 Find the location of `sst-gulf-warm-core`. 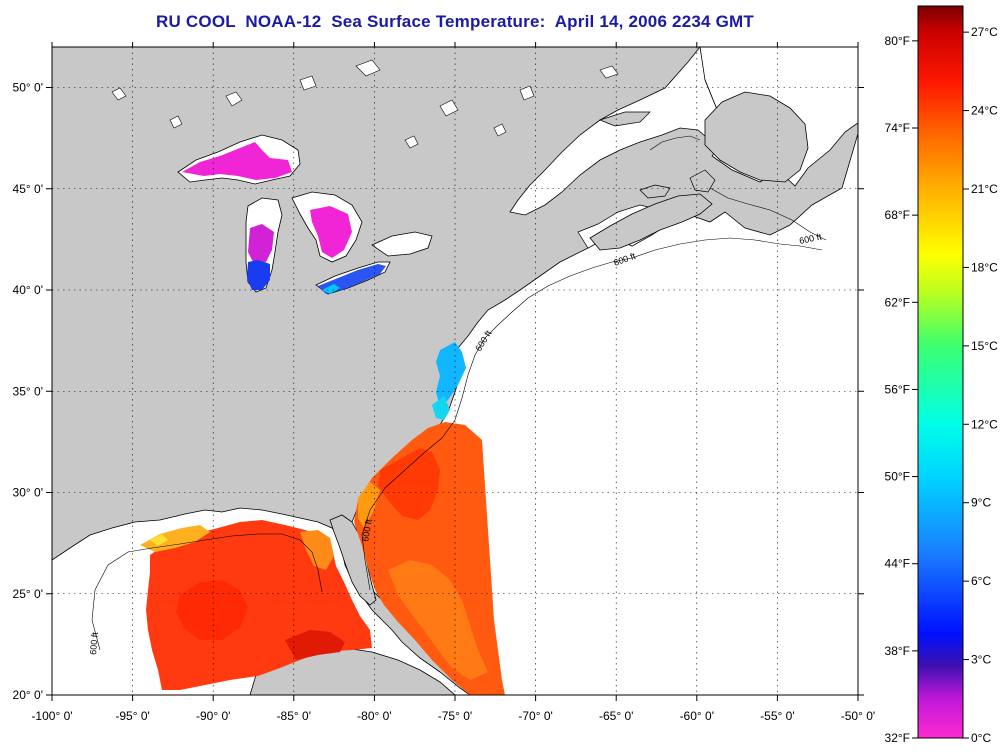

sst-gulf-warm-core is located at coordinates (212, 610).